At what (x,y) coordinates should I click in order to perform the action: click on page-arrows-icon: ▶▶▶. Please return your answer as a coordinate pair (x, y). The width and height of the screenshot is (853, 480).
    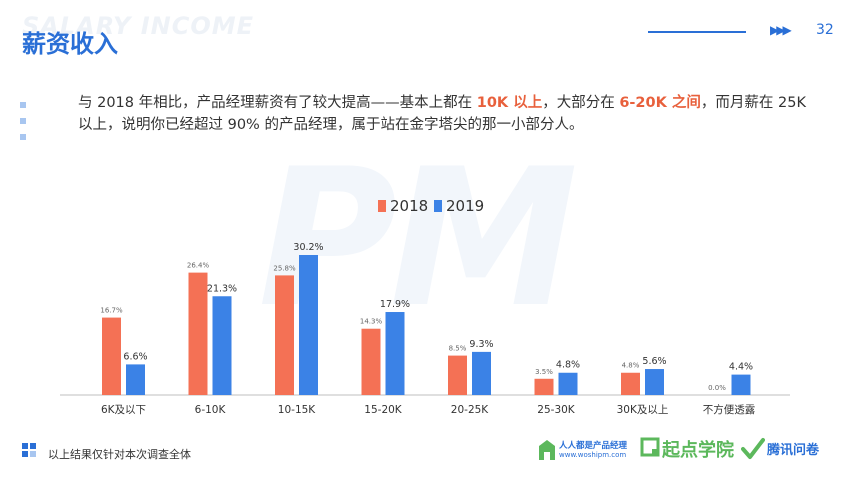
    Looking at the image, I should click on (781, 30).